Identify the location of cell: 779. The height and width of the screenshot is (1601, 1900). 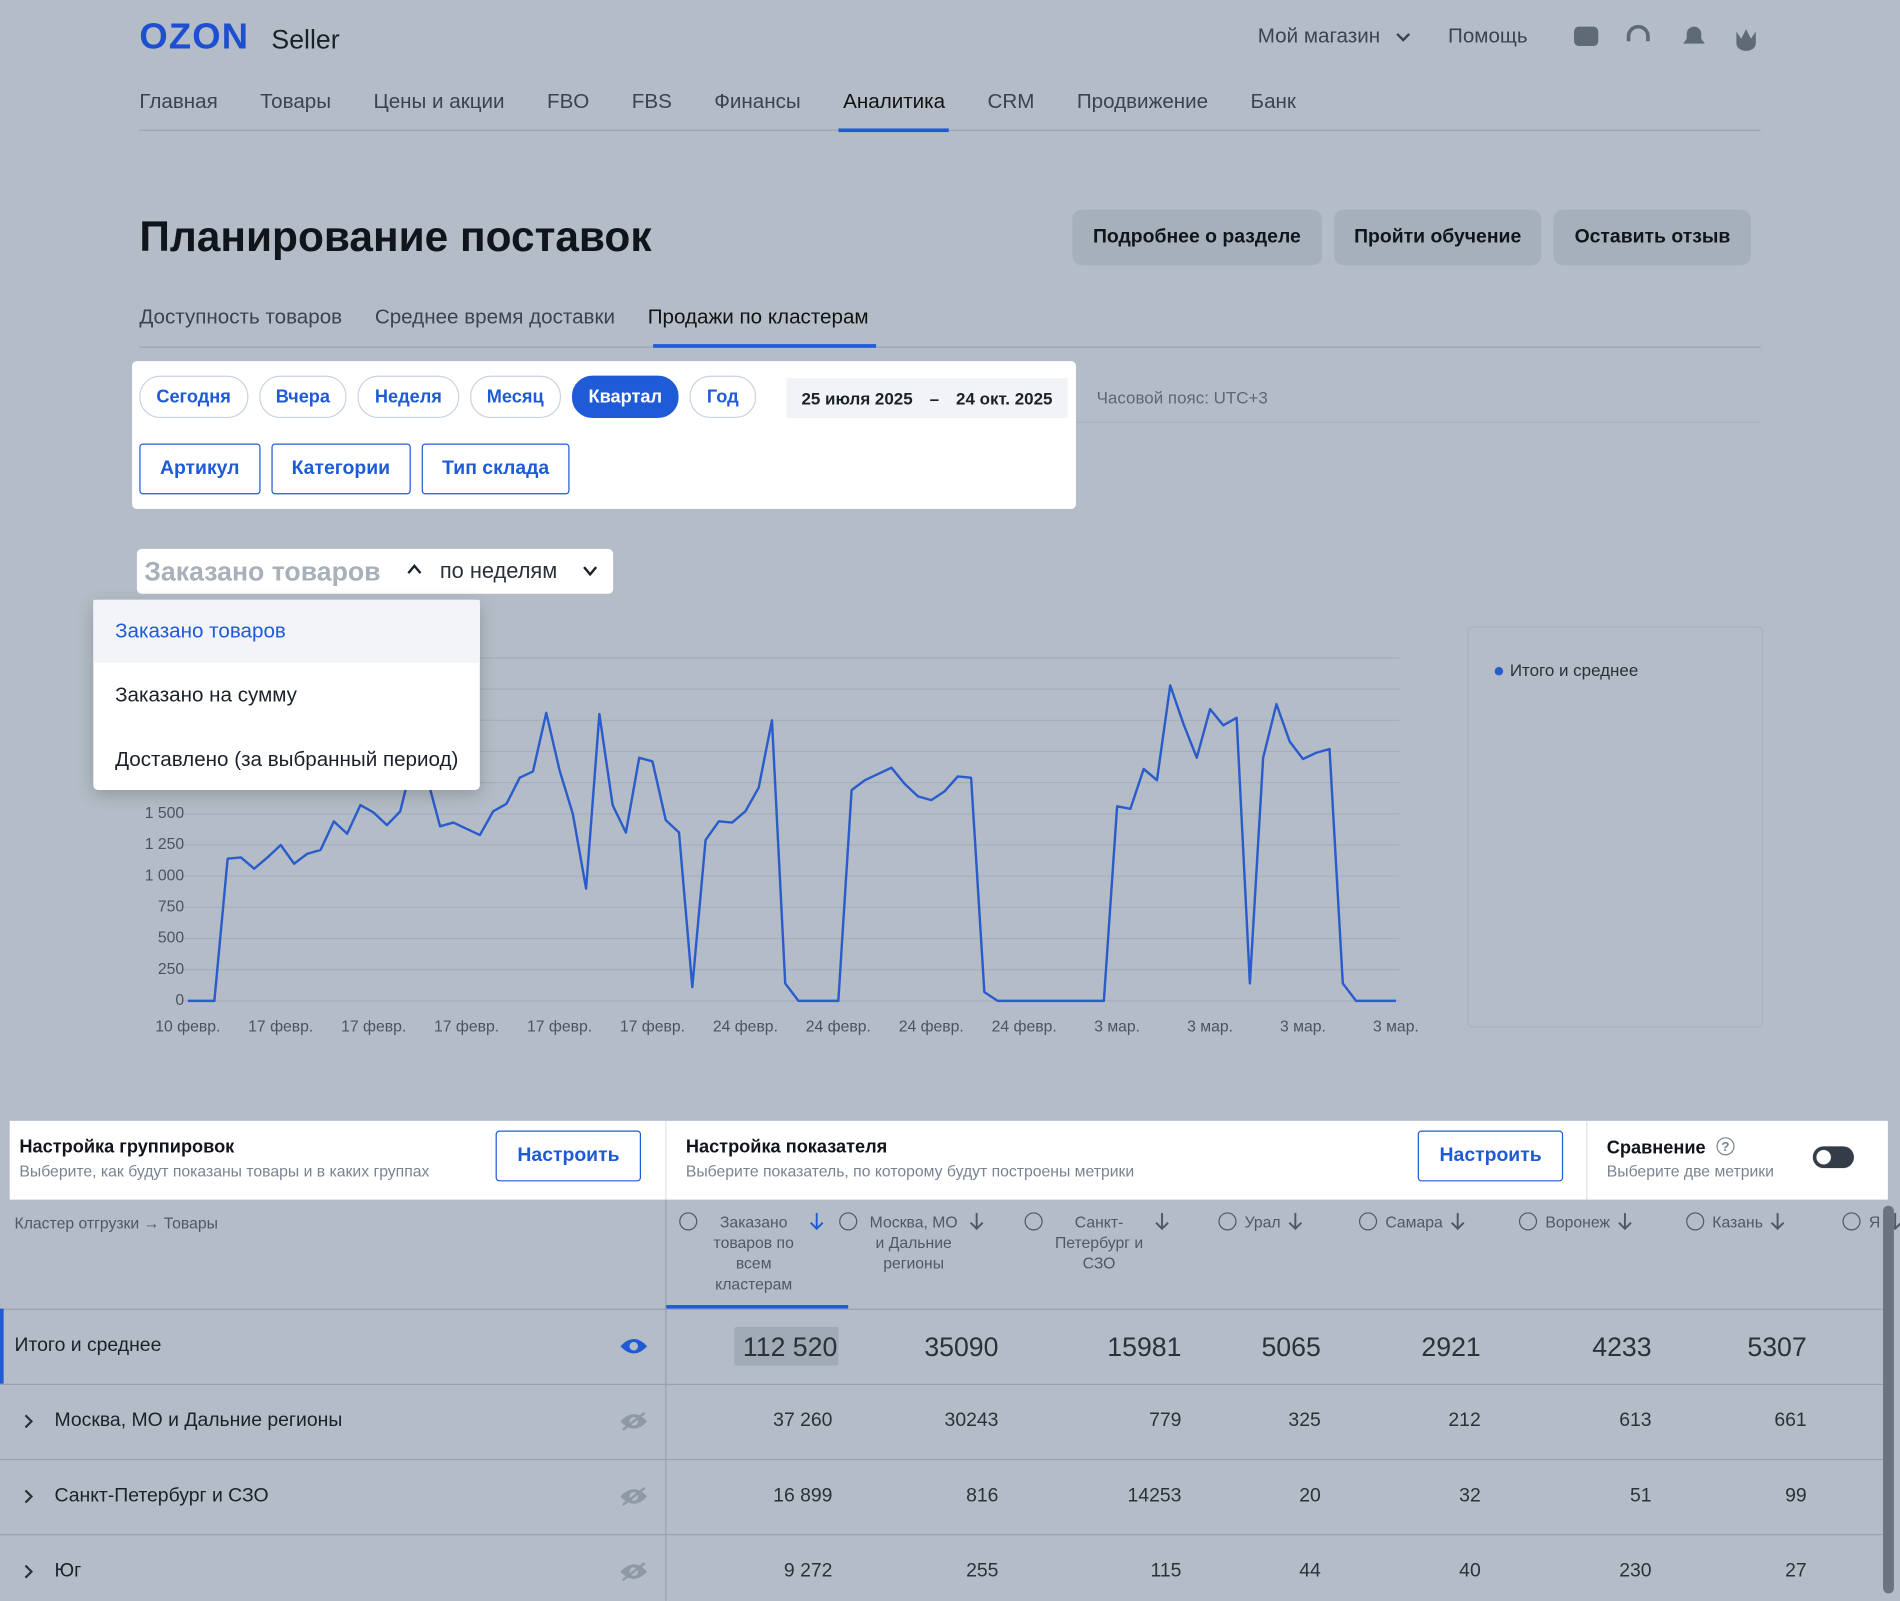
(1165, 1421).